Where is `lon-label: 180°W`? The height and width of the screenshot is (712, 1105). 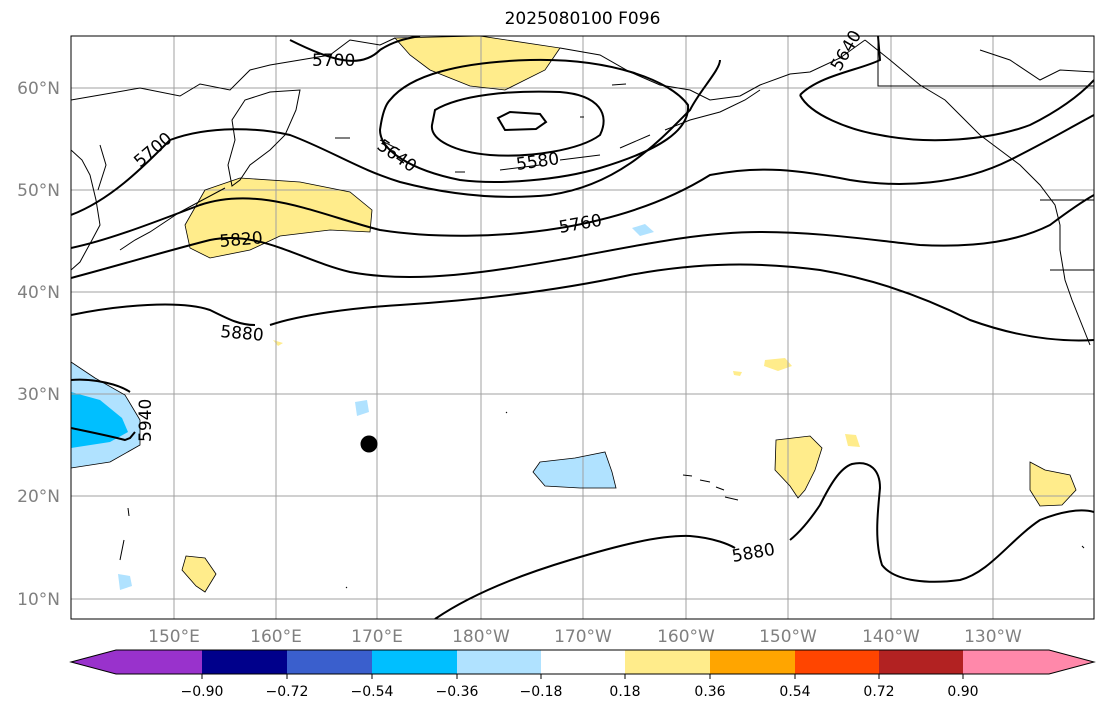
lon-label: 180°W is located at coordinates (481, 637).